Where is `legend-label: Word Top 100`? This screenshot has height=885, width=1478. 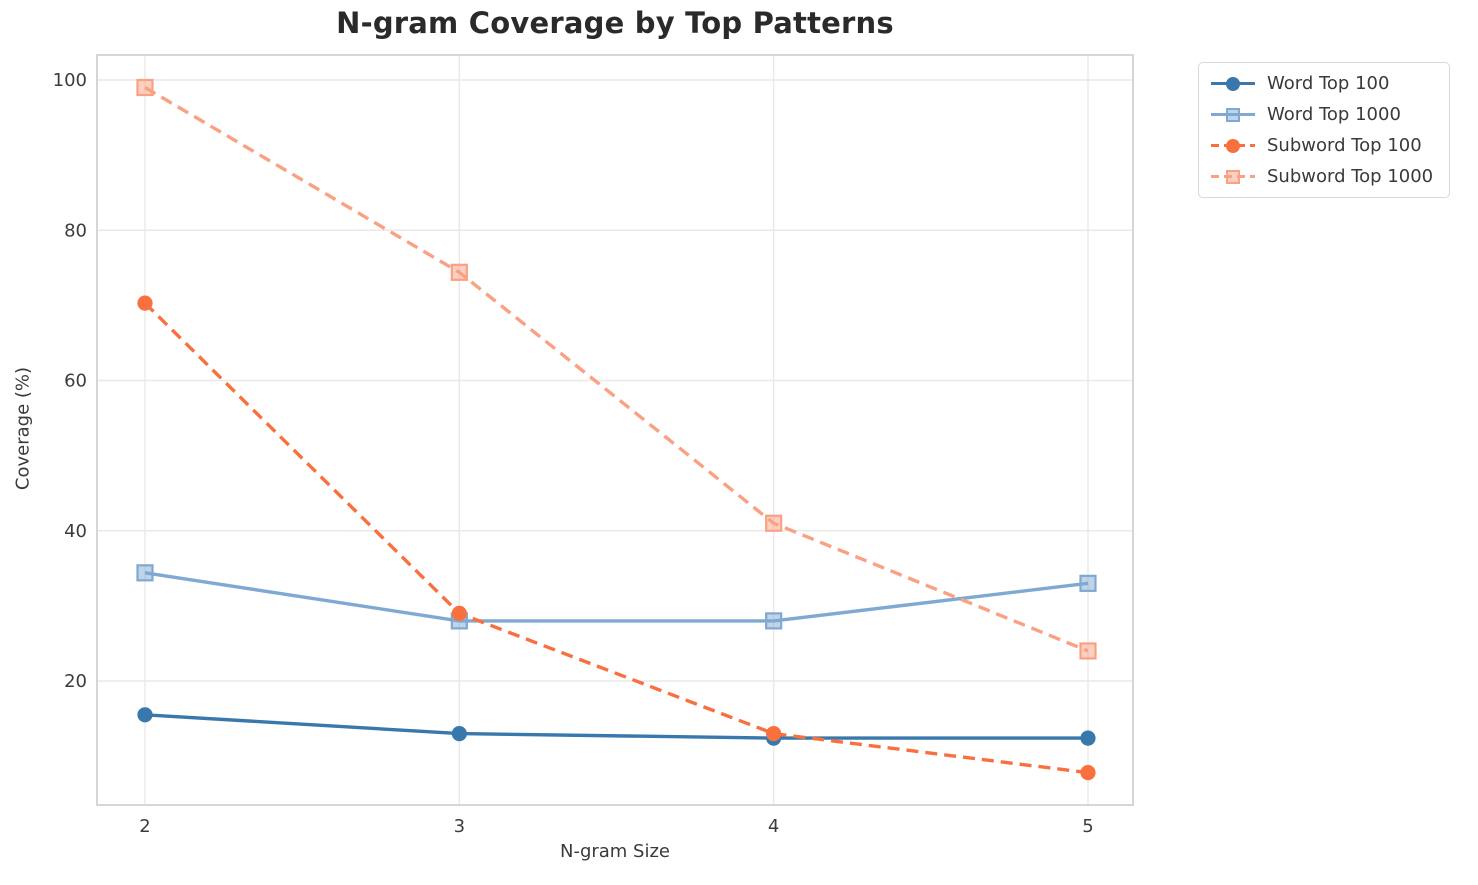 legend-label: Word Top 100 is located at coordinates (1328, 83).